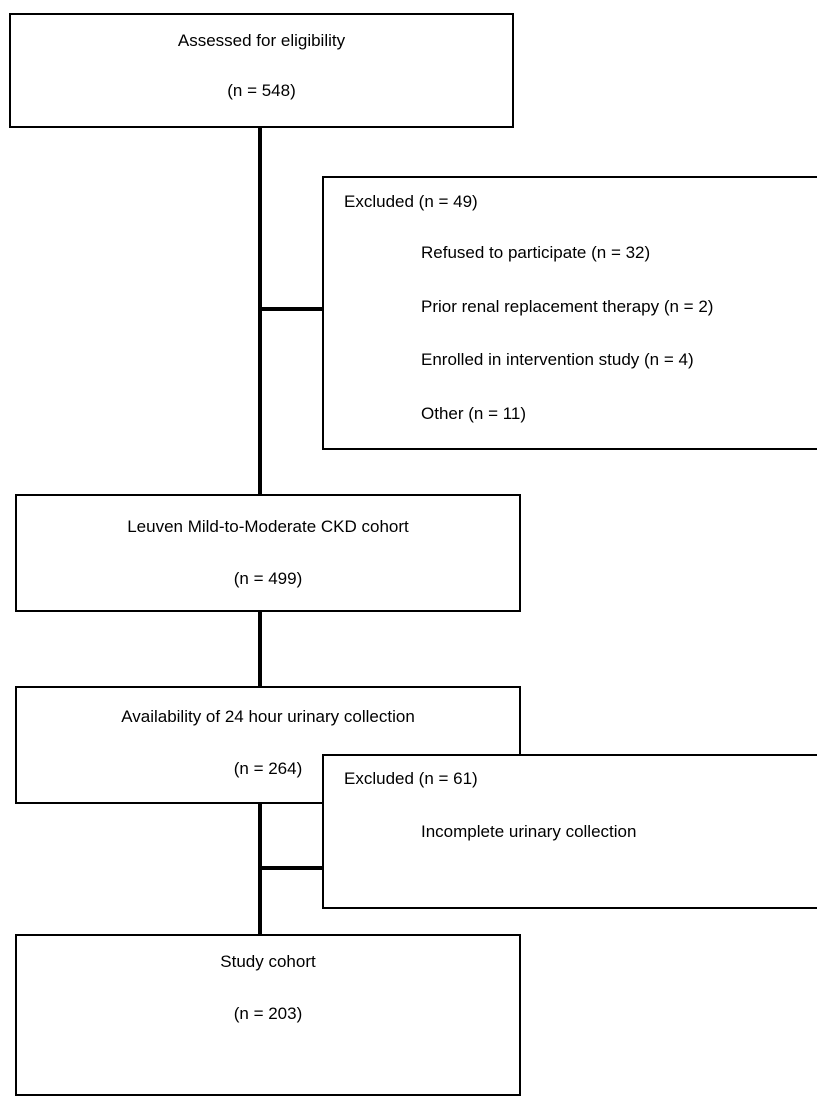  Describe the element at coordinates (474, 413) in the screenshot. I see `excluded-reason: Other (n = 11)` at that location.